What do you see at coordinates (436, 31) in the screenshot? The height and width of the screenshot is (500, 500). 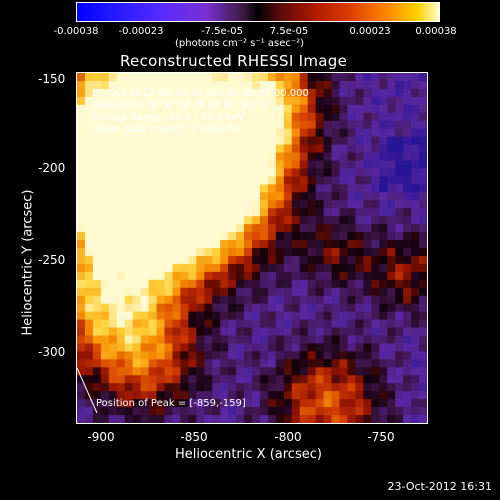 I see `colorbar-tick: 0.00038` at bounding box center [436, 31].